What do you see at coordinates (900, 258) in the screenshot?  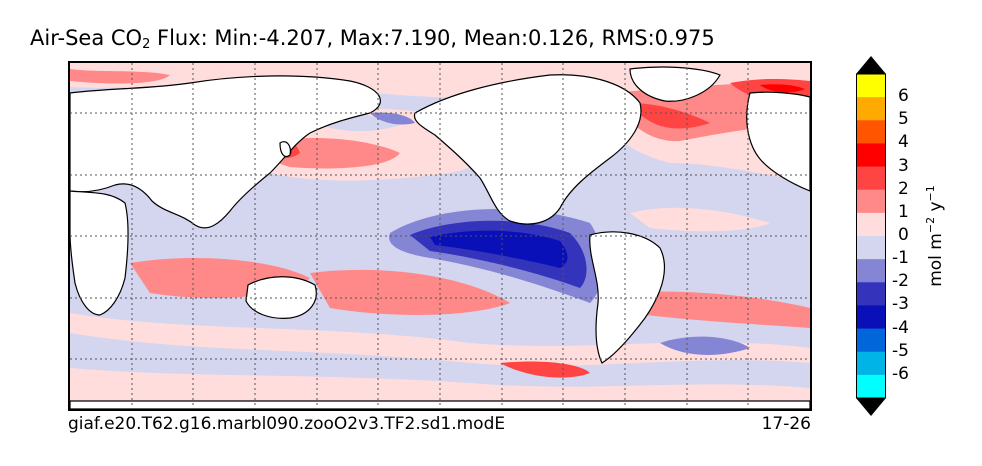 I see `colorbar-tick-label: -1` at bounding box center [900, 258].